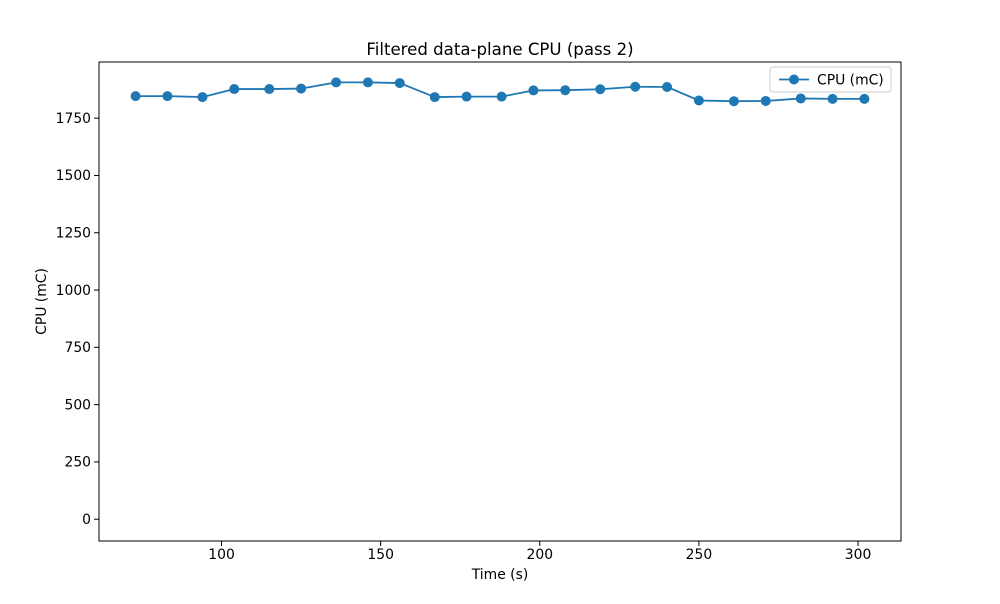 This screenshot has width=1000, height=604. What do you see at coordinates (77, 348) in the screenshot?
I see `y-tick-label: 750` at bounding box center [77, 348].